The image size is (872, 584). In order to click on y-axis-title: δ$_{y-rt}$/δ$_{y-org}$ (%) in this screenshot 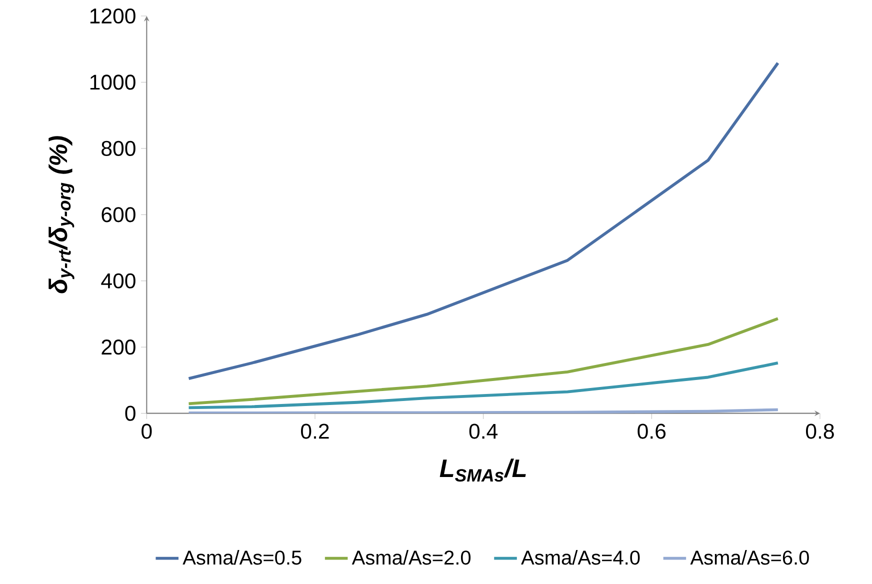, I will do `click(61, 215)`.